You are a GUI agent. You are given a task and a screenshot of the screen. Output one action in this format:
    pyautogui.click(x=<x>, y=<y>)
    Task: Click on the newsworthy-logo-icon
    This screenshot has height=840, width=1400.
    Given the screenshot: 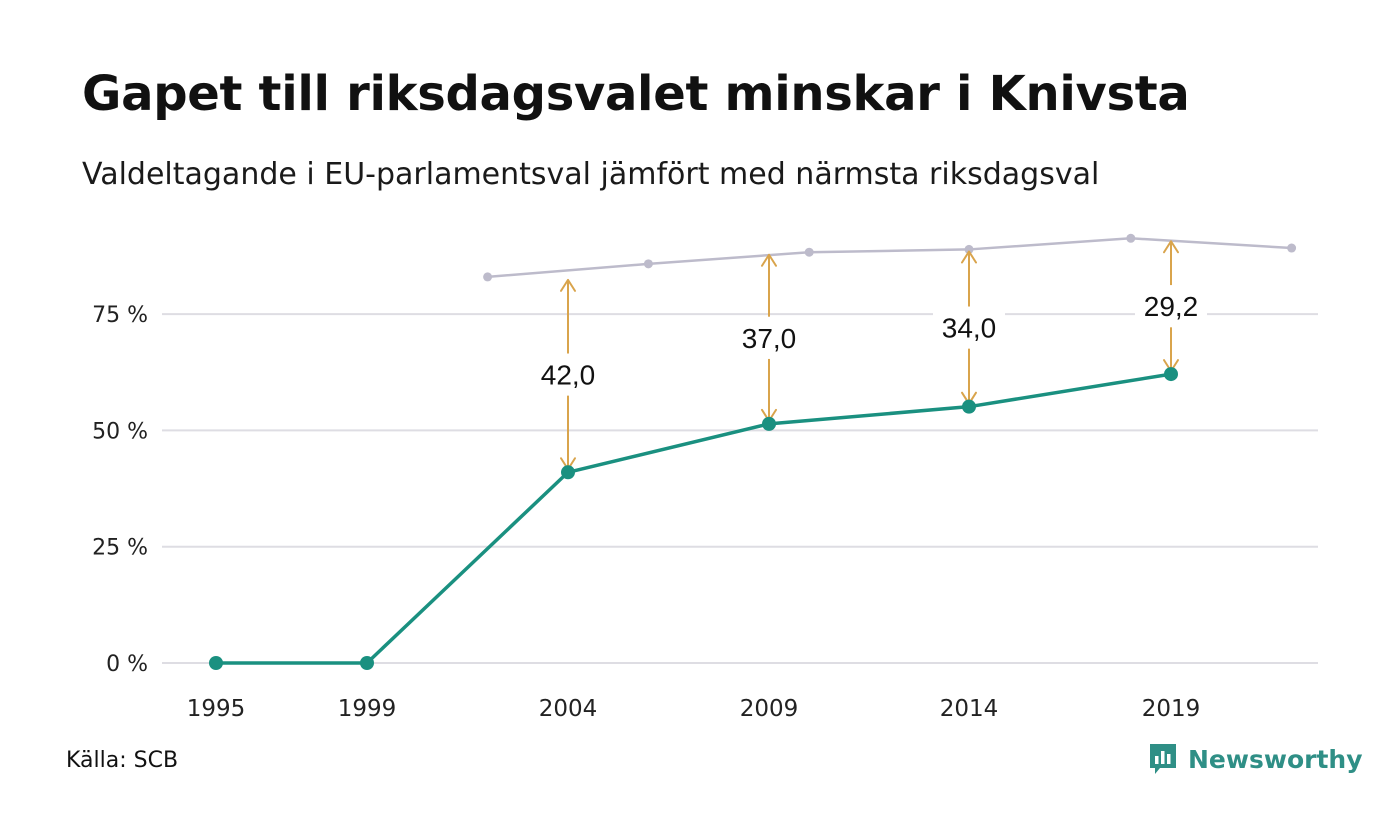 What is the action you would take?
    pyautogui.click(x=1163, y=759)
    